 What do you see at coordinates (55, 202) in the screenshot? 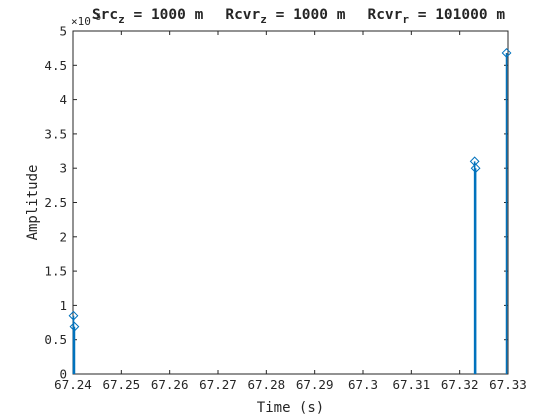
I see `y-tick-label: 2.5` at bounding box center [55, 202].